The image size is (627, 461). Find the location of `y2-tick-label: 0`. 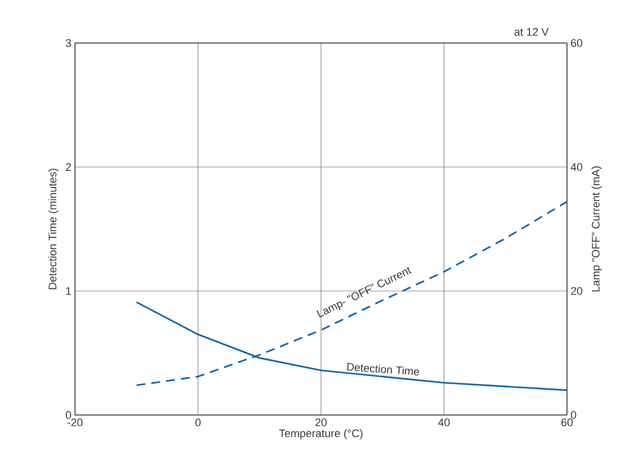

y2-tick-label: 0 is located at coordinates (573, 415).